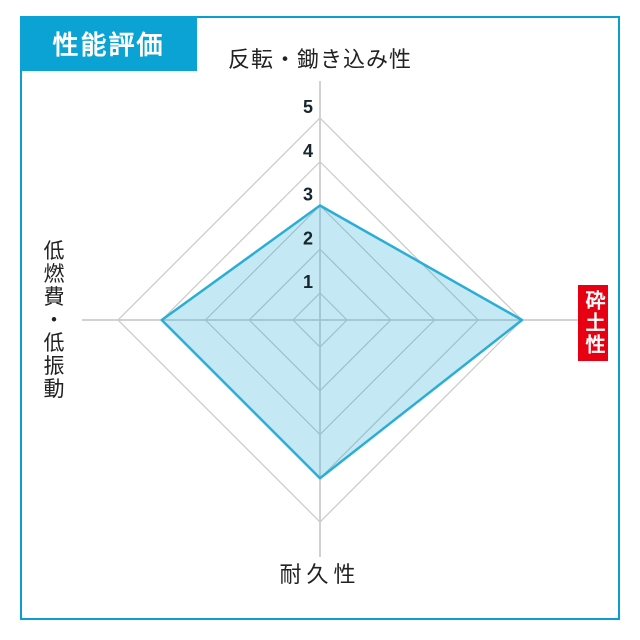 The width and height of the screenshot is (640, 640). Describe the element at coordinates (308, 151) in the screenshot. I see `scale-tick-label: 4` at that location.